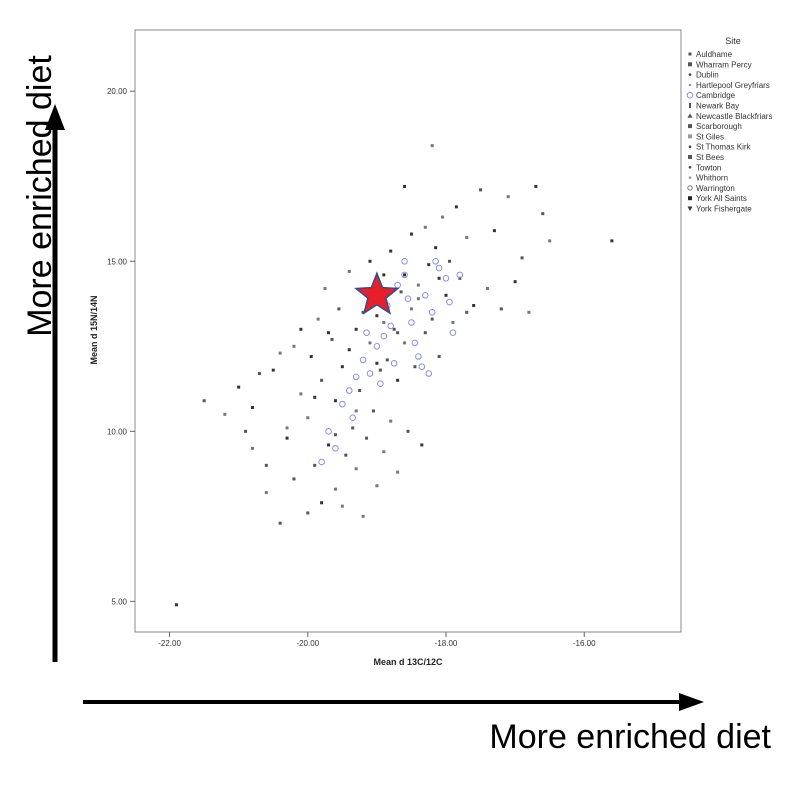 The width and height of the screenshot is (800, 787). Describe the element at coordinates (55, 383) in the screenshot. I see `y-arrow` at that location.